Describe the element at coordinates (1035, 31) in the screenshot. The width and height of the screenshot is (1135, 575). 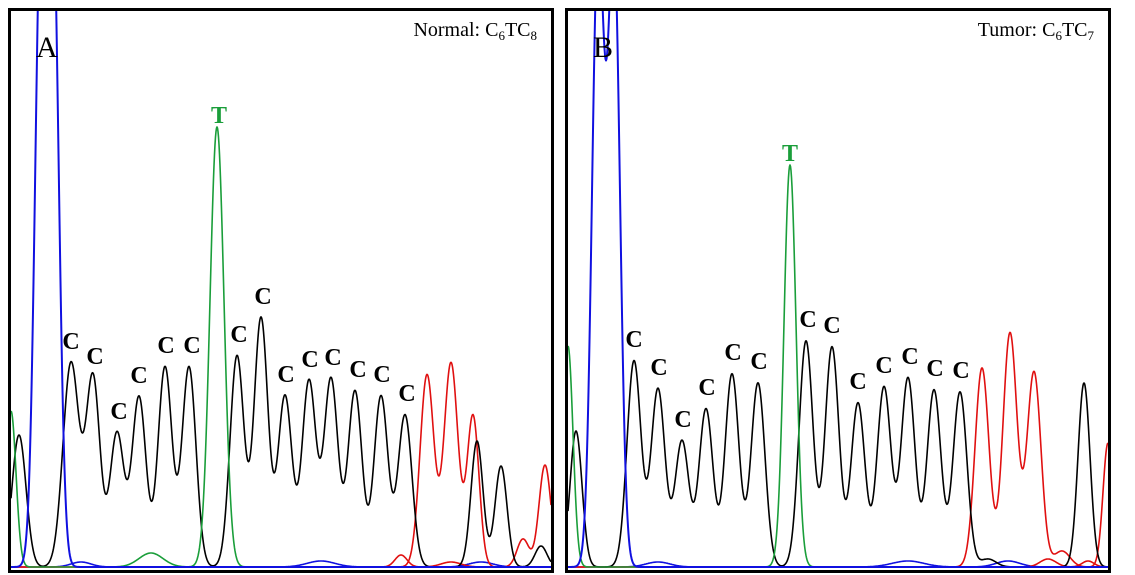
I see `panel-caption-b: Tumor: C6TC7` at that location.